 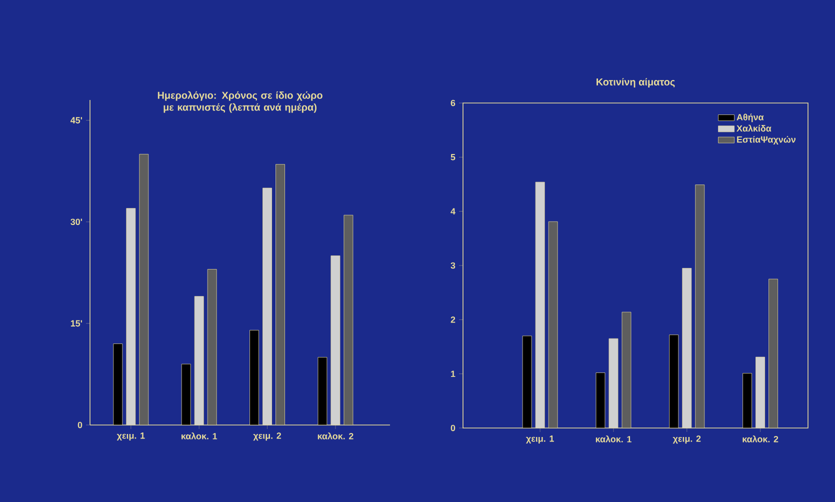 I want to click on y-tick-label: 2, so click(x=453, y=319).